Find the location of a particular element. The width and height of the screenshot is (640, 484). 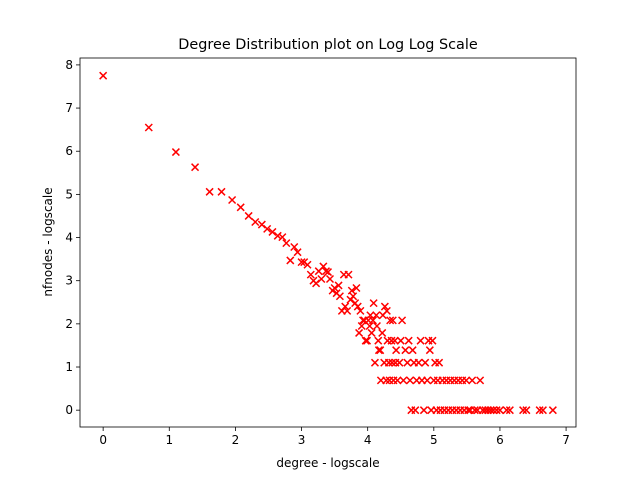

x-tick-label: 4 is located at coordinates (368, 440).